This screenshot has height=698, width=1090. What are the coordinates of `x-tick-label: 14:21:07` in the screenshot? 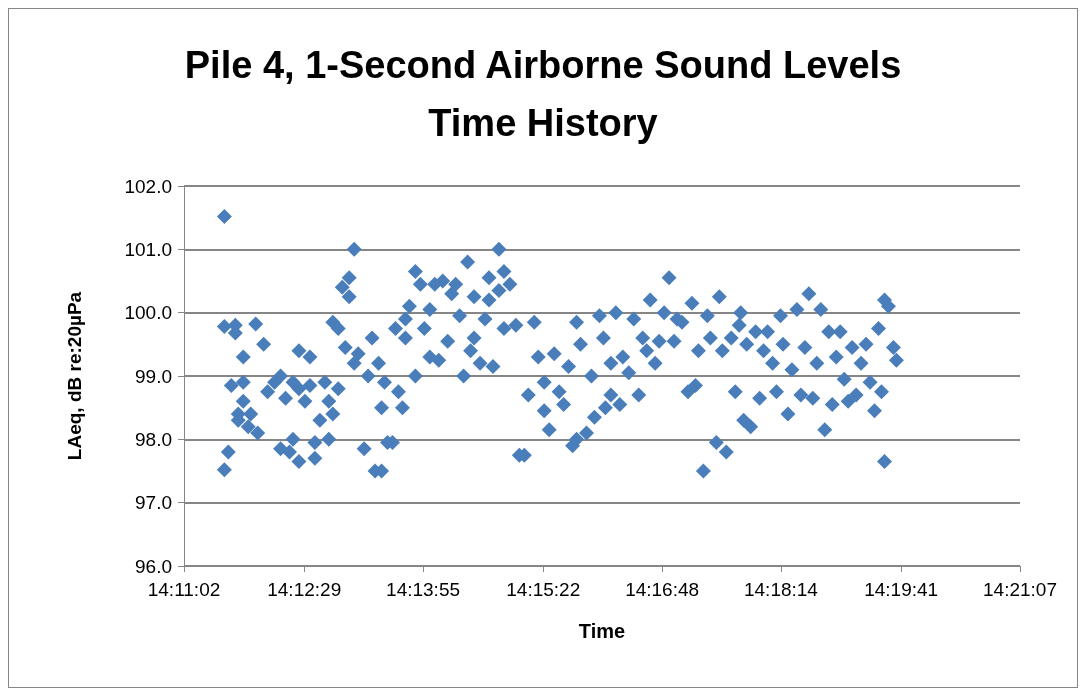 It's located at (1020, 589).